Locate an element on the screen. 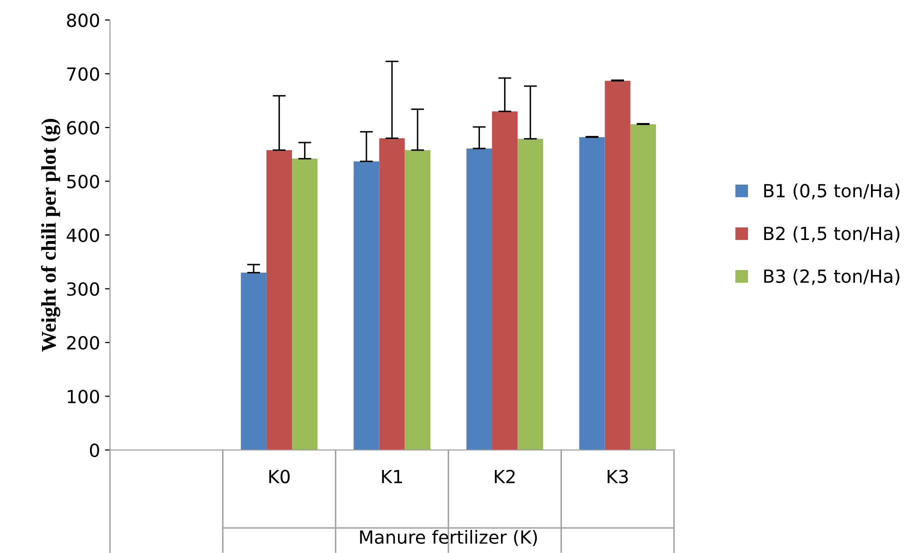 The width and height of the screenshot is (909, 553). x-axis-title: Manure fertilizer (K) is located at coordinates (448, 538).